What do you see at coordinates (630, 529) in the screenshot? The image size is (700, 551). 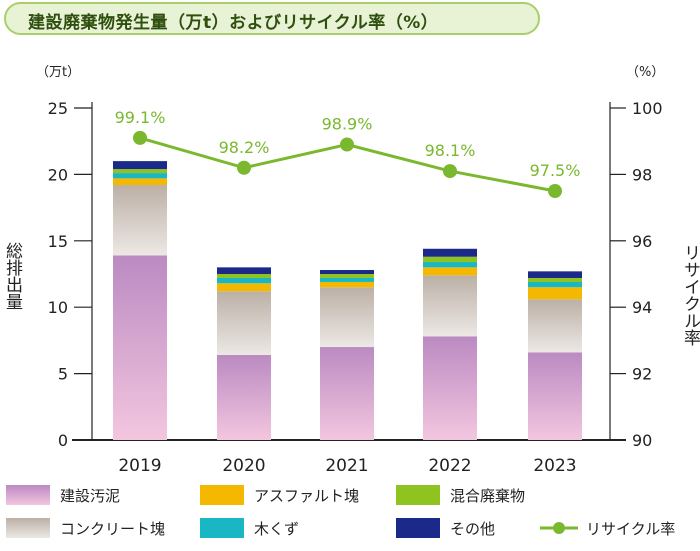 I see `legend-label: リサイクル率` at bounding box center [630, 529].